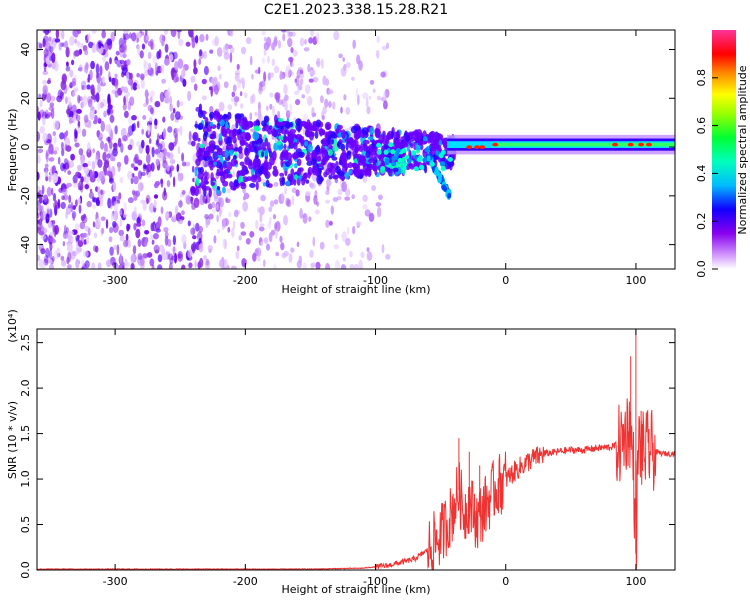 This screenshot has width=750, height=600. Describe the element at coordinates (115, 581) in the screenshot. I see `x-tick-label: -300` at that location.